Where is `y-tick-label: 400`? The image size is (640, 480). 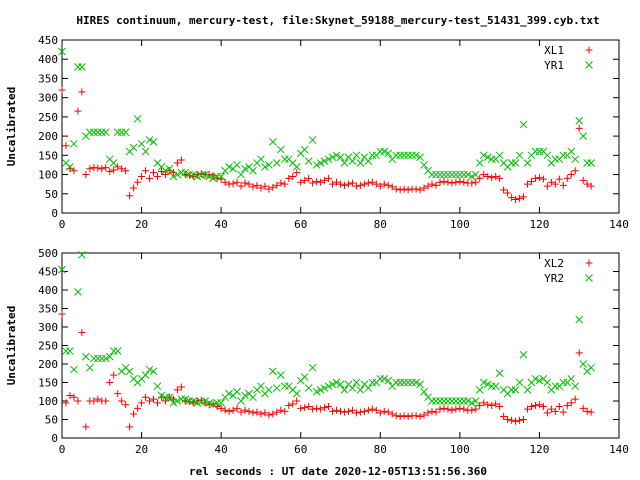
y-tick-label: 400 is located at coordinates (48, 290).